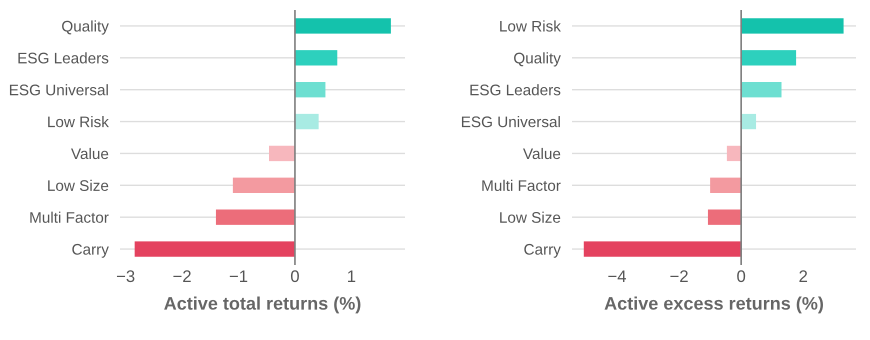 The height and width of the screenshot is (340, 870). Describe the element at coordinates (125, 276) in the screenshot. I see `x-tick-label: −3` at that location.